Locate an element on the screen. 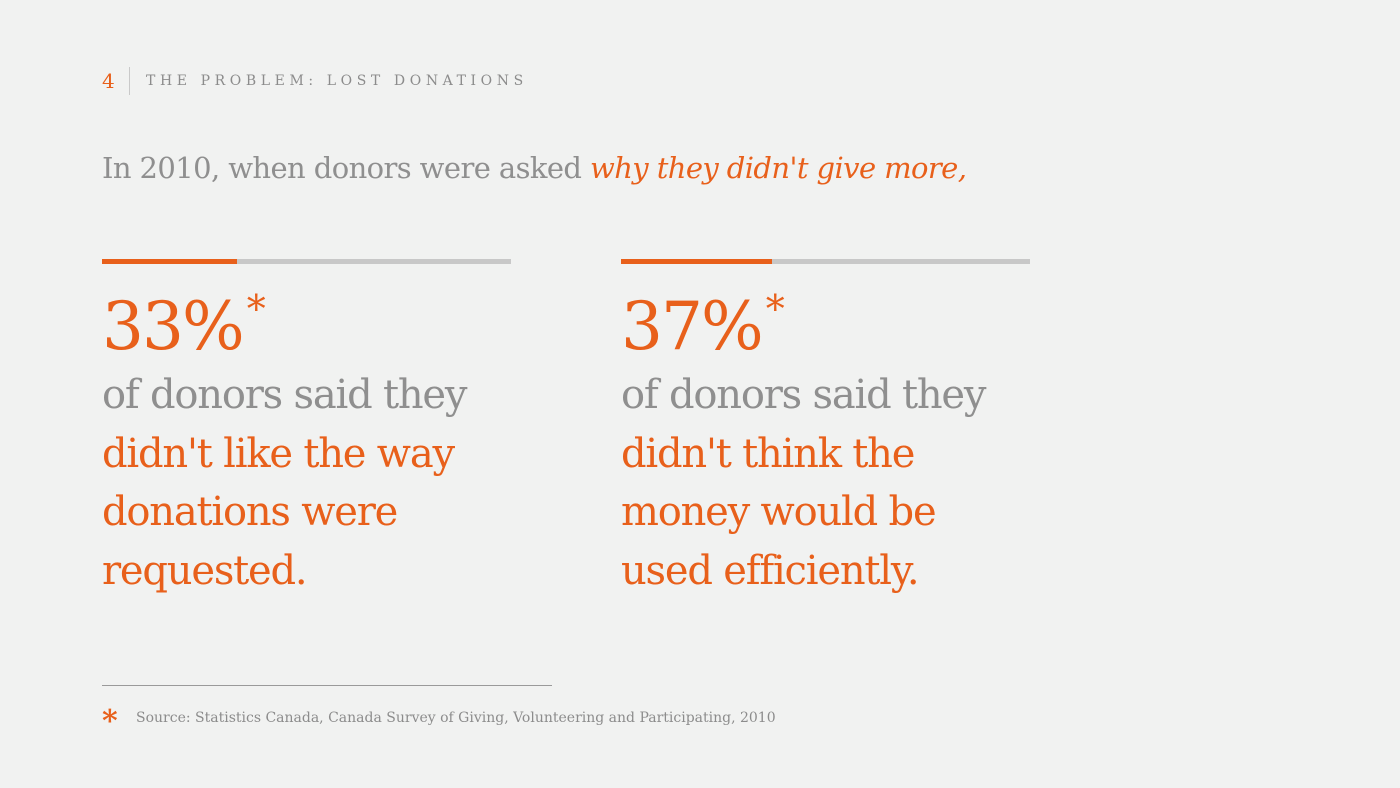  header-divider is located at coordinates (129, 81).